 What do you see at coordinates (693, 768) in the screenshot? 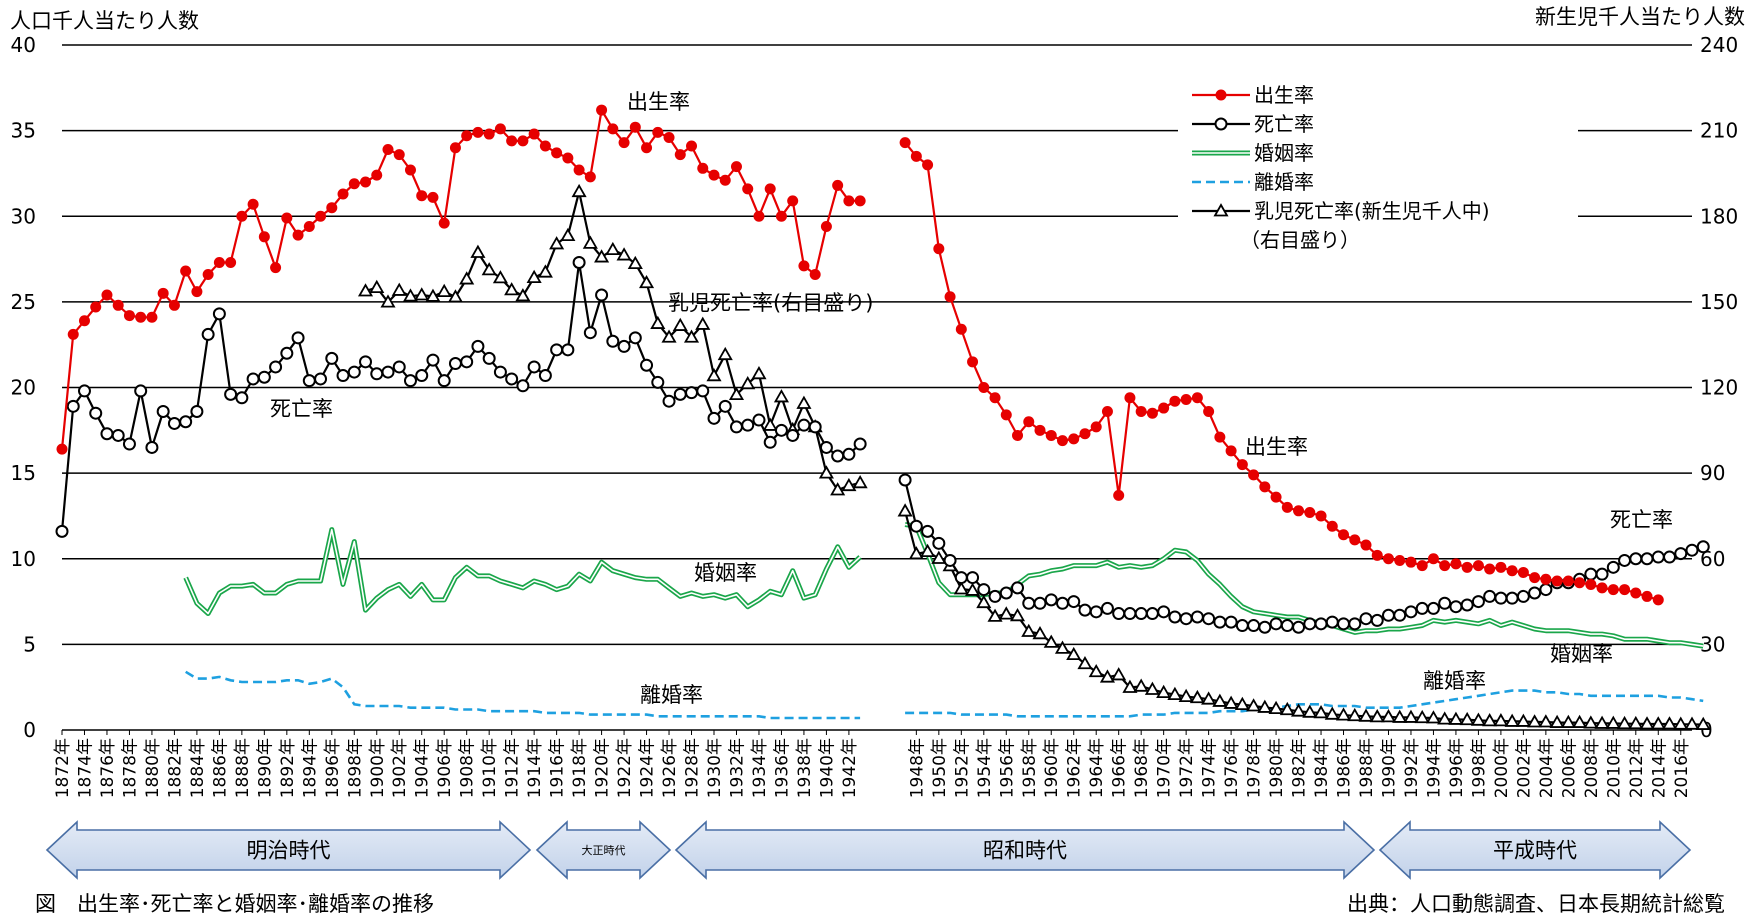
I see `x-tick-label: 1928年` at bounding box center [693, 768].